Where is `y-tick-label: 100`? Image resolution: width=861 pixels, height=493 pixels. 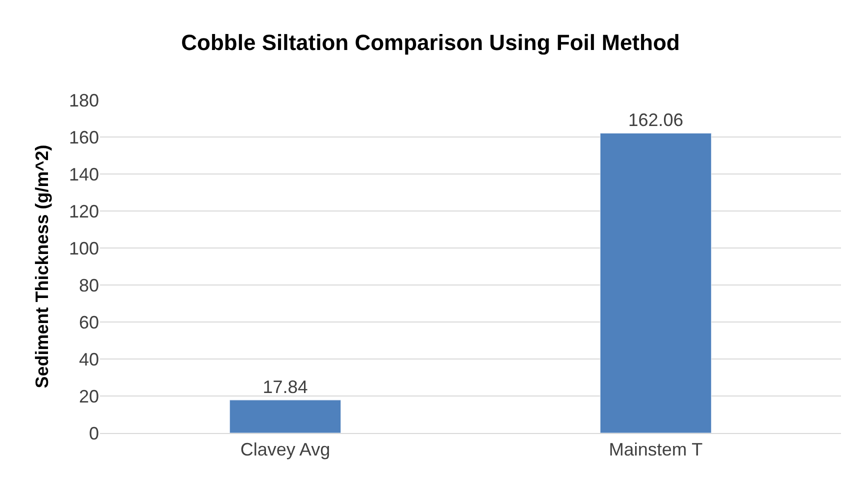 y-tick-label: 100 is located at coordinates (83, 248).